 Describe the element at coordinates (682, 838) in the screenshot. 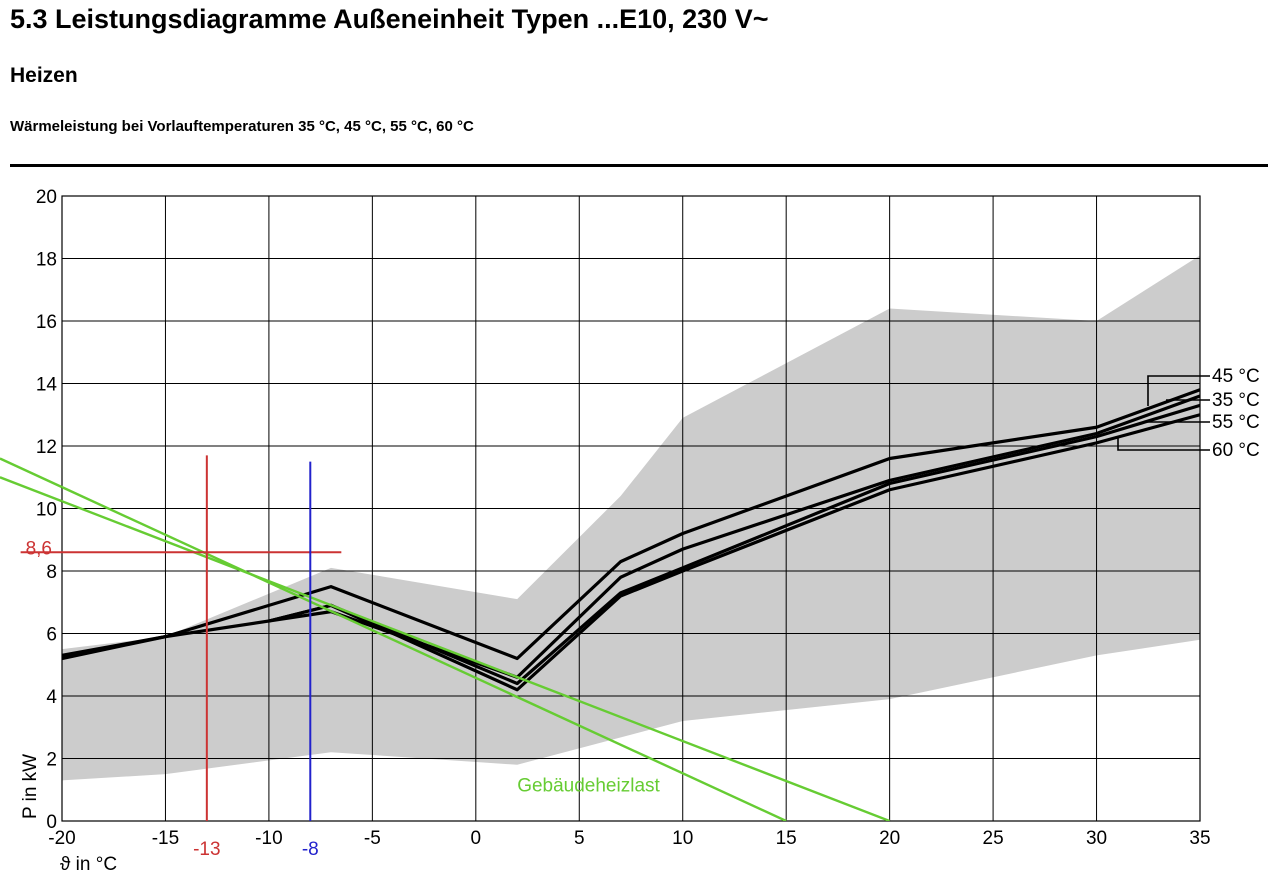

I see `x-tick-label: 10` at that location.